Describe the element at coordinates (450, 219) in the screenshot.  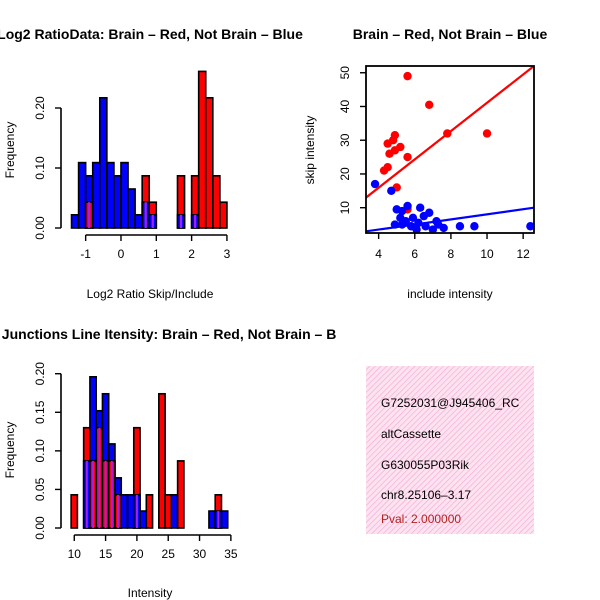
I see `fit-line-not-brain` at that location.